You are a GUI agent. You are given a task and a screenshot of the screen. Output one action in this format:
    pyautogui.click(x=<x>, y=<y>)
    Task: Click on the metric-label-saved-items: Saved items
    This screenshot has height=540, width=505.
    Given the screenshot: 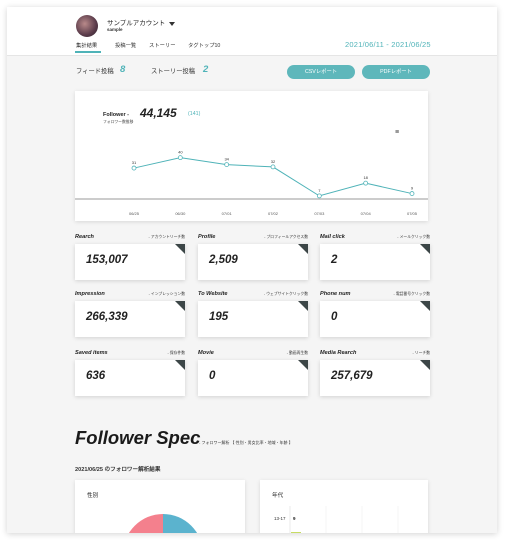 What is the action you would take?
    pyautogui.click(x=91, y=353)
    